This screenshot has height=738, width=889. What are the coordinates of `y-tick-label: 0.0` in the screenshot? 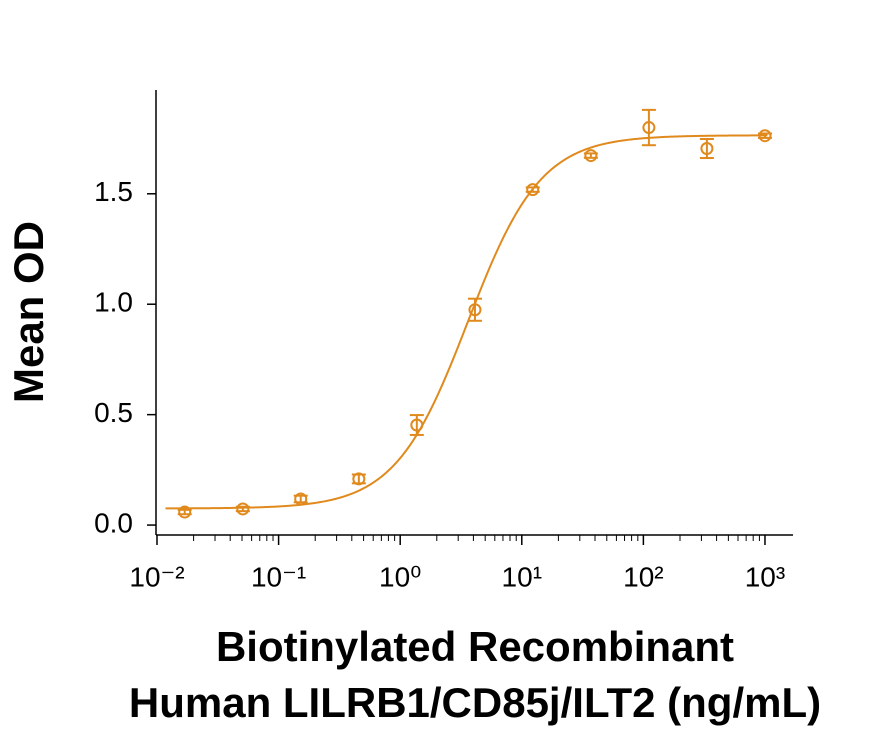 It's located at (113, 522).